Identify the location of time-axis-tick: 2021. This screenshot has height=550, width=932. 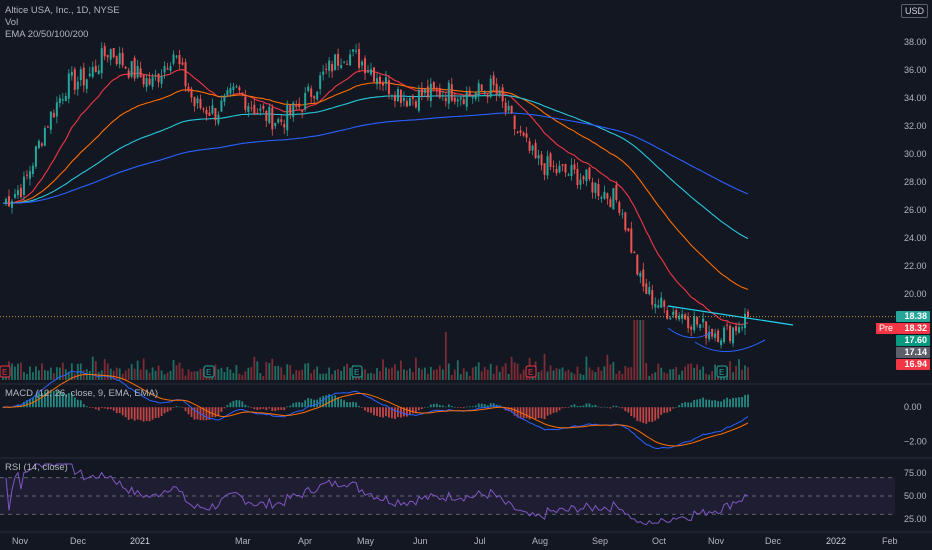
(140, 541).